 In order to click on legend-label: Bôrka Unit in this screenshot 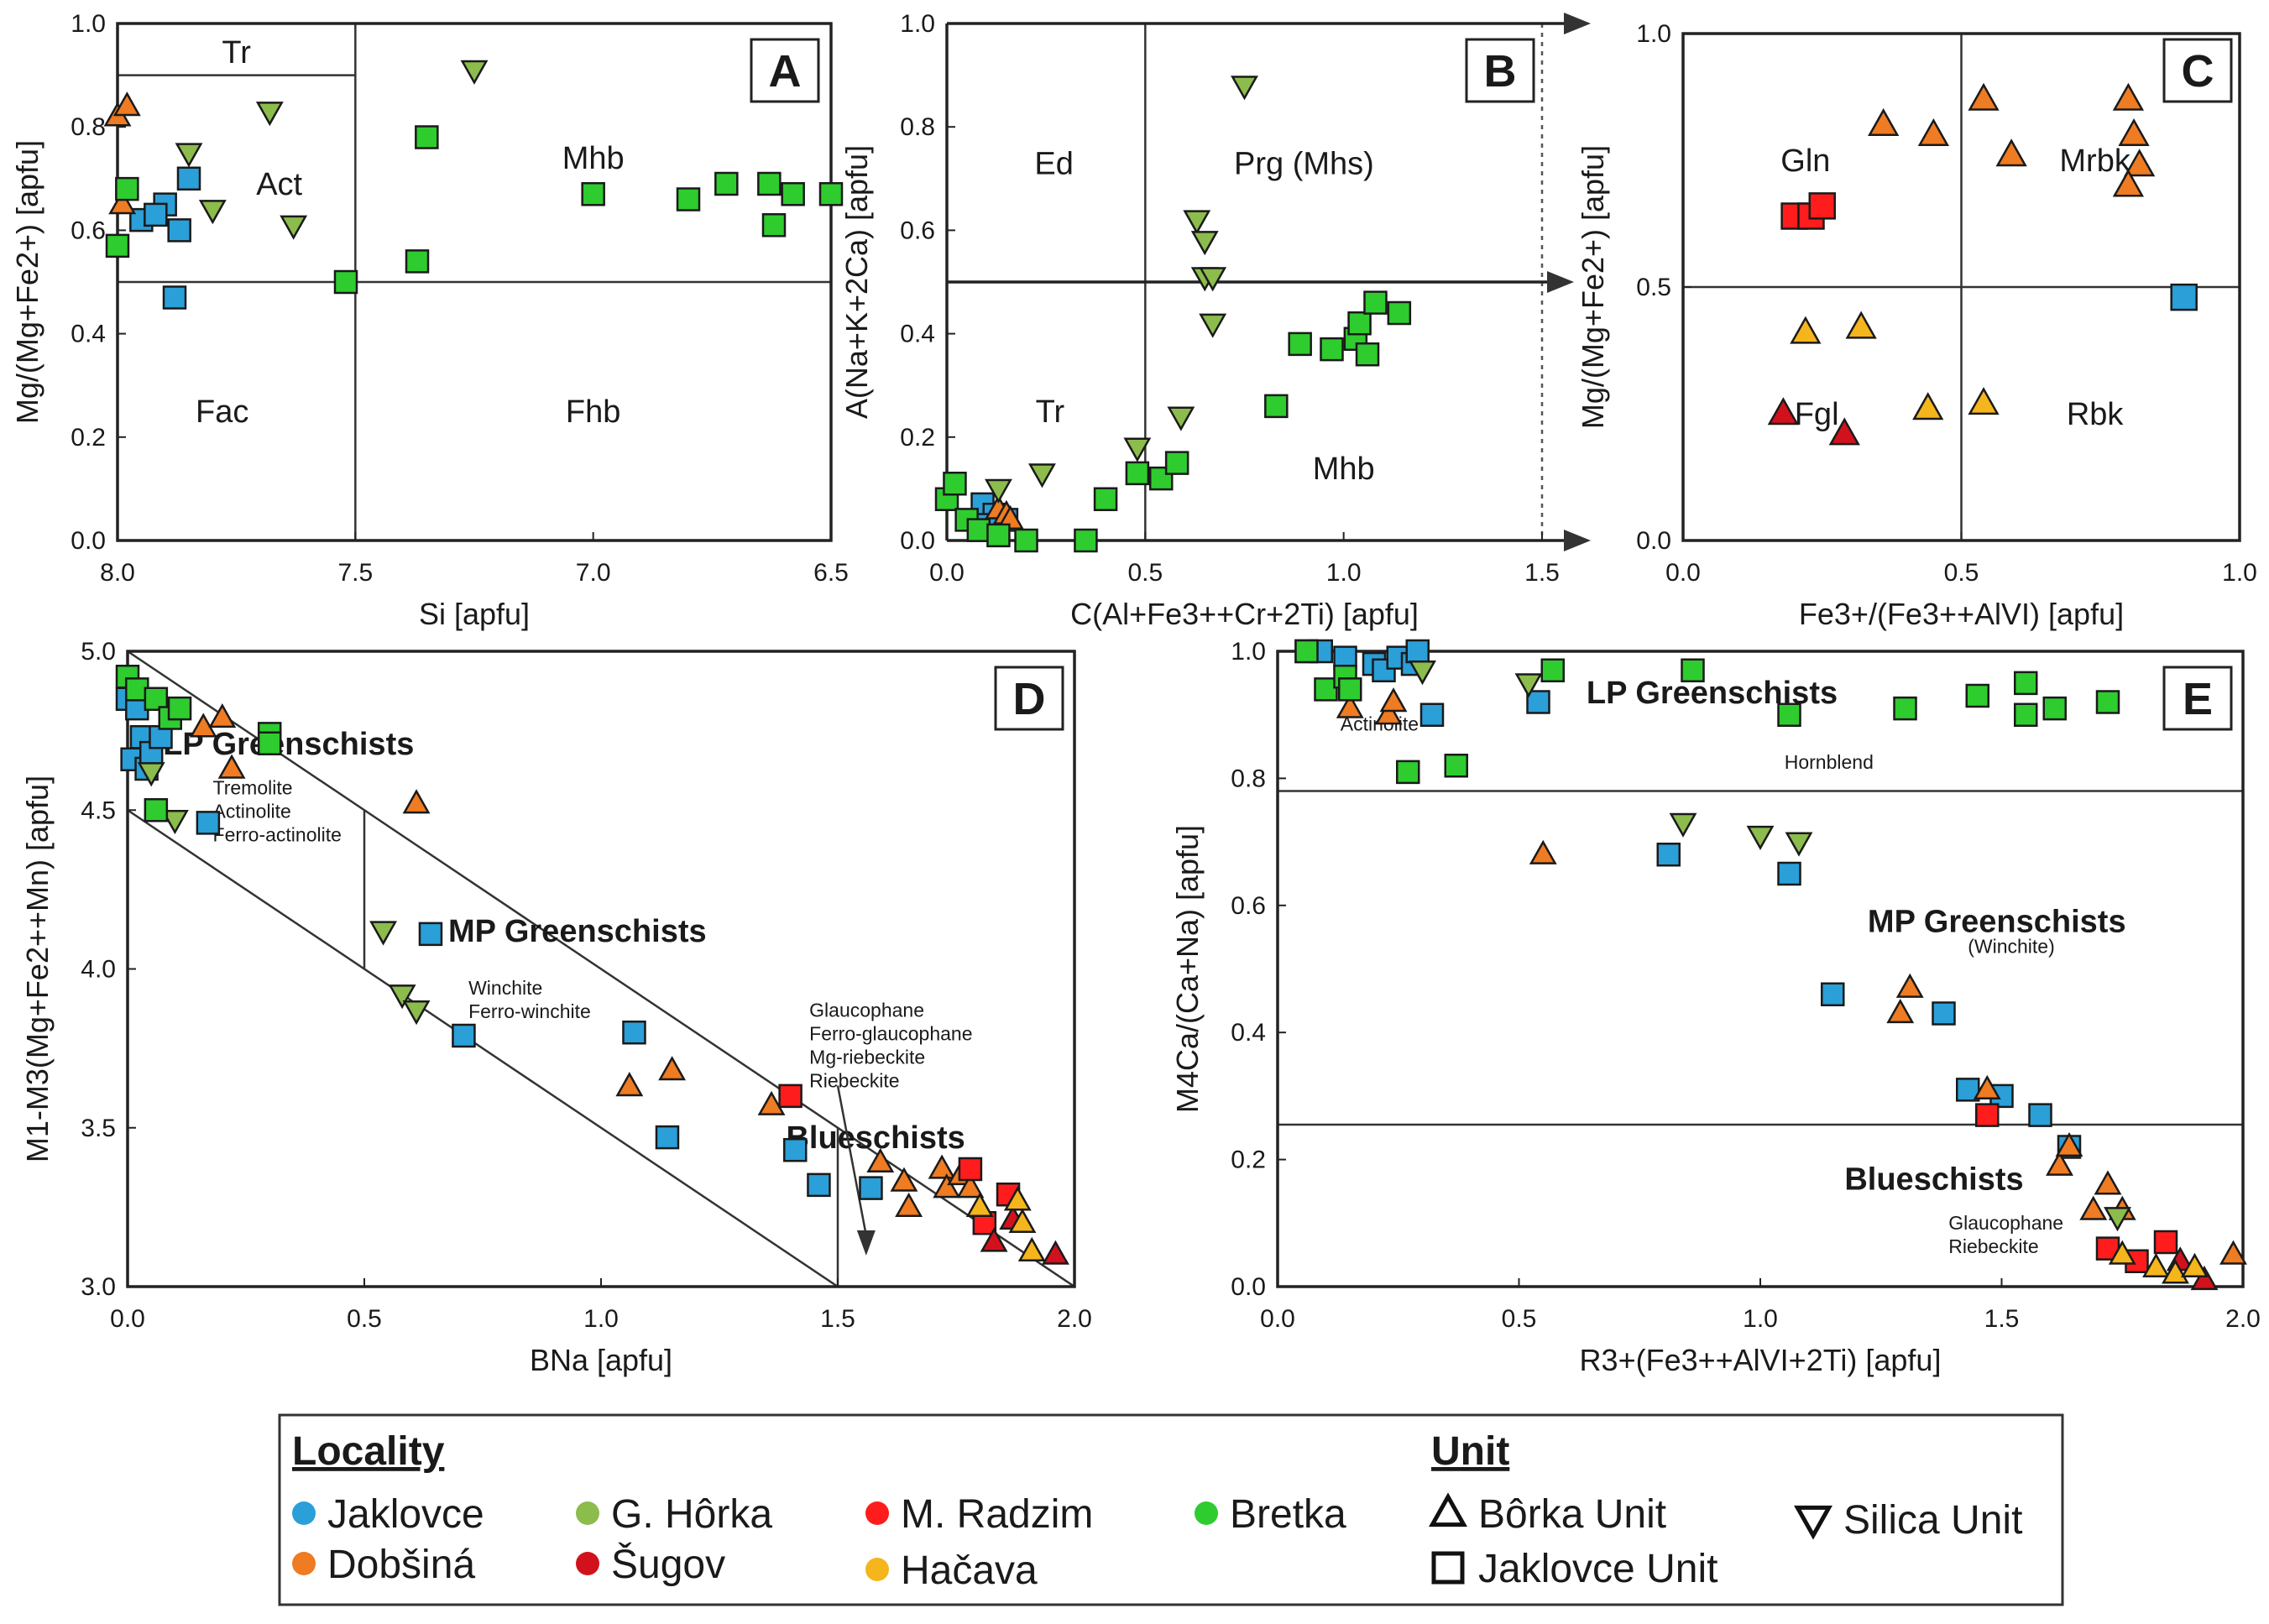, I will do `click(1572, 1514)`.